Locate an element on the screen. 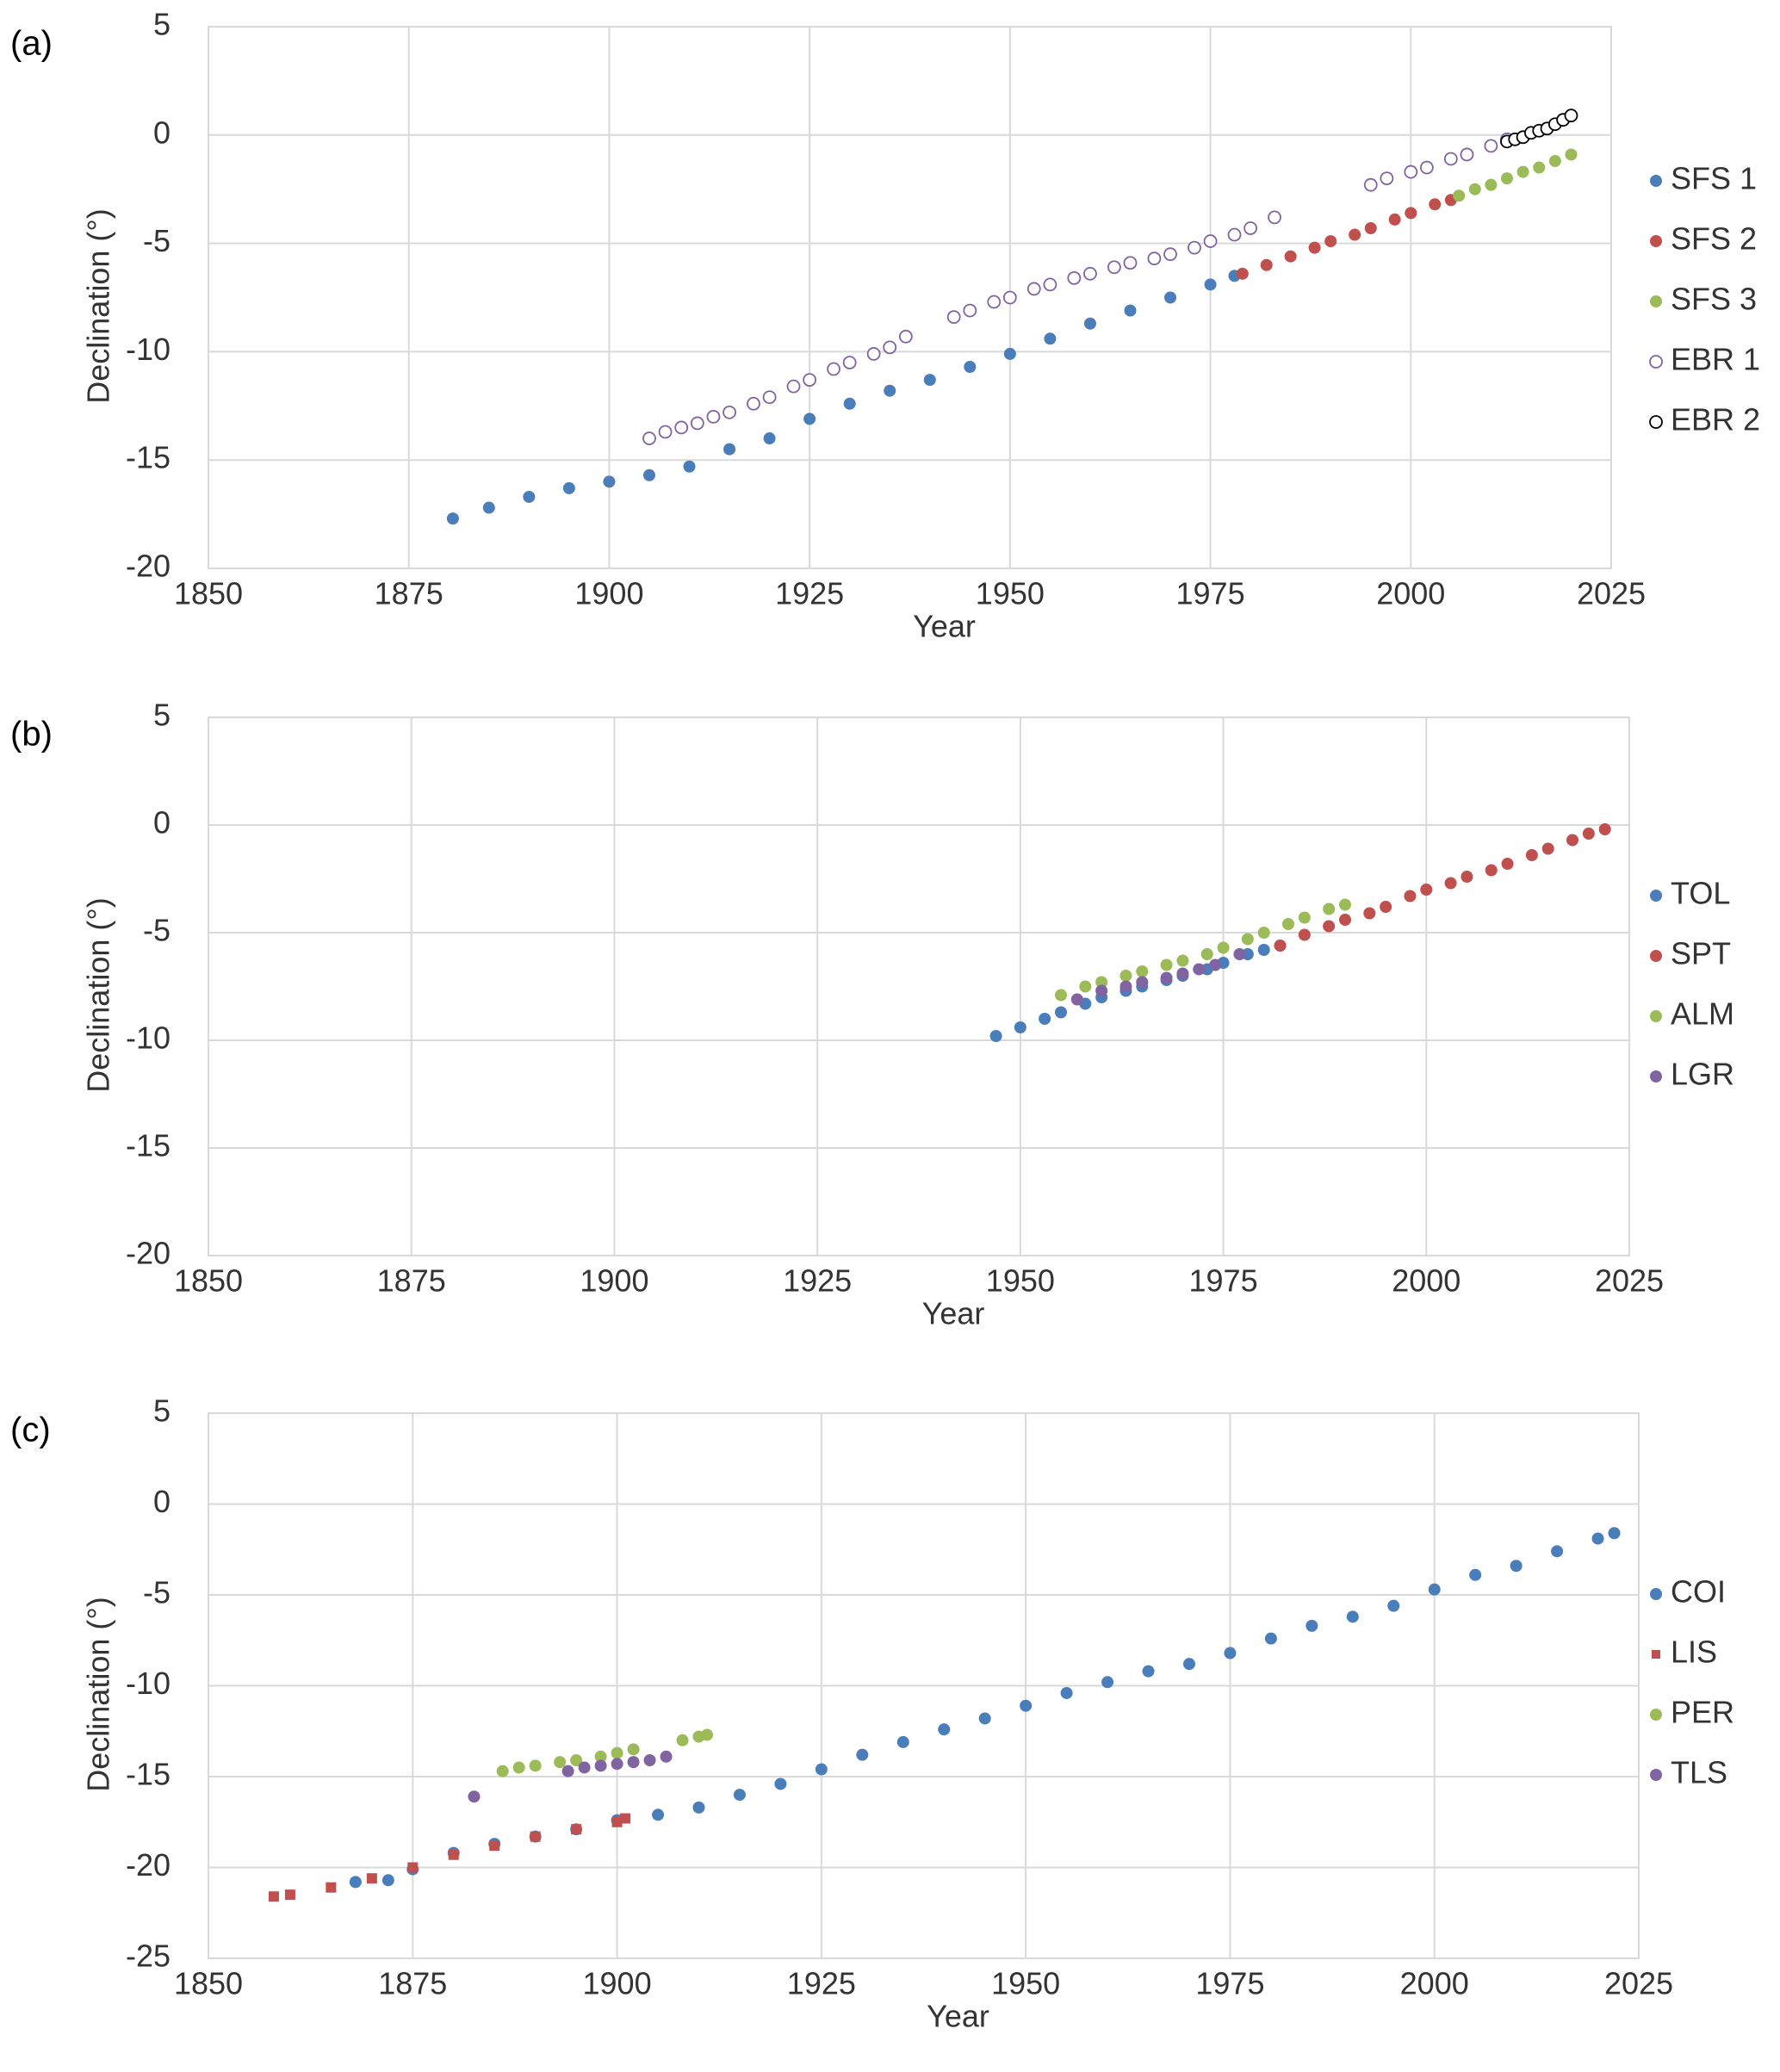  x-tick-label: 1875 is located at coordinates (412, 1983).